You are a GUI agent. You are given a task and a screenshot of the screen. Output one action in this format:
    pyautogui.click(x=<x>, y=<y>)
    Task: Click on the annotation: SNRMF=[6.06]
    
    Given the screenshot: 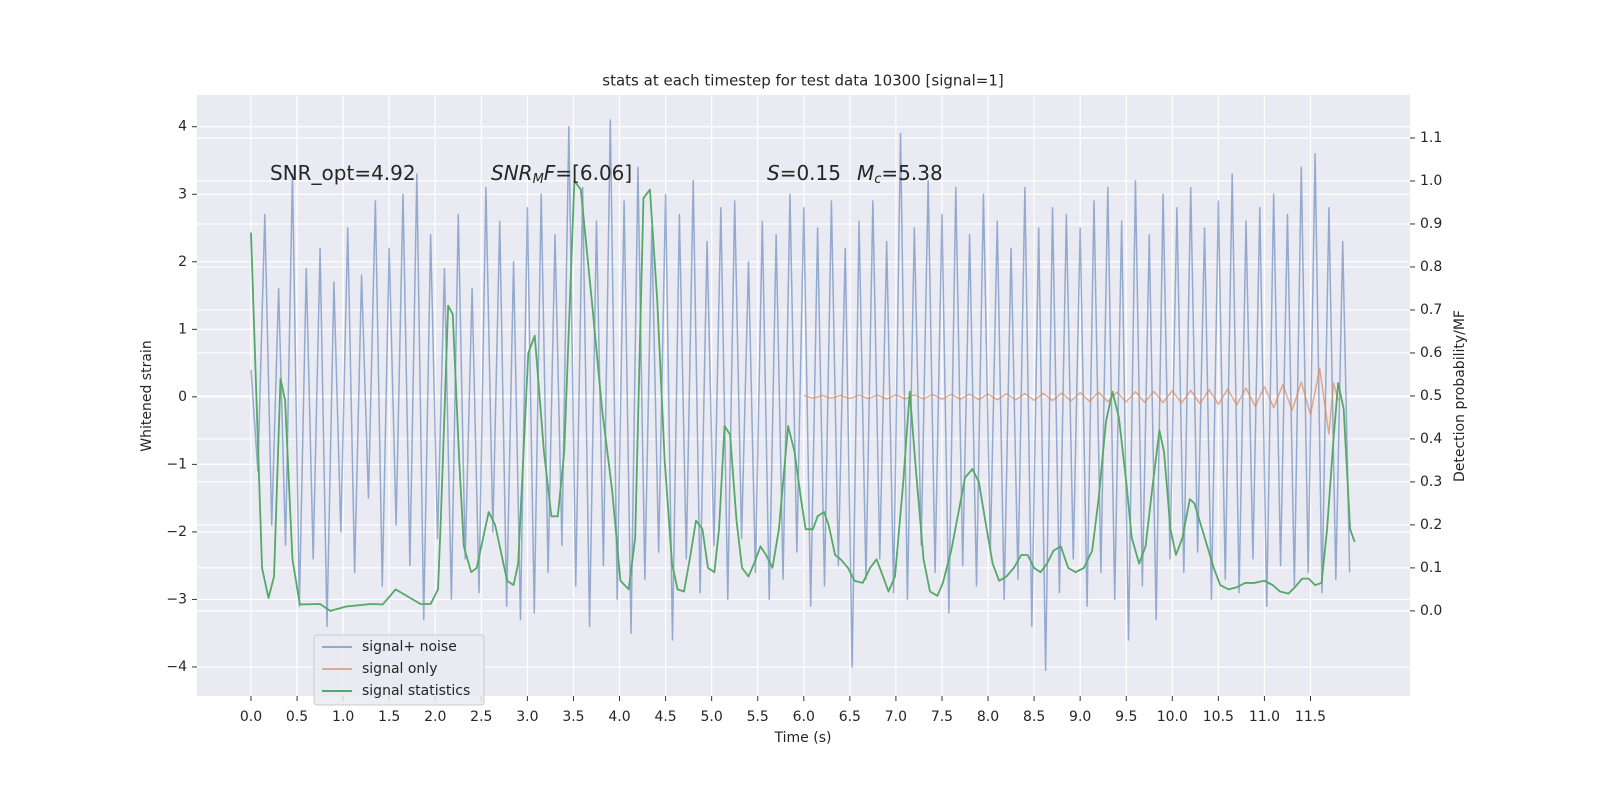 What is the action you would take?
    pyautogui.click(x=561, y=174)
    